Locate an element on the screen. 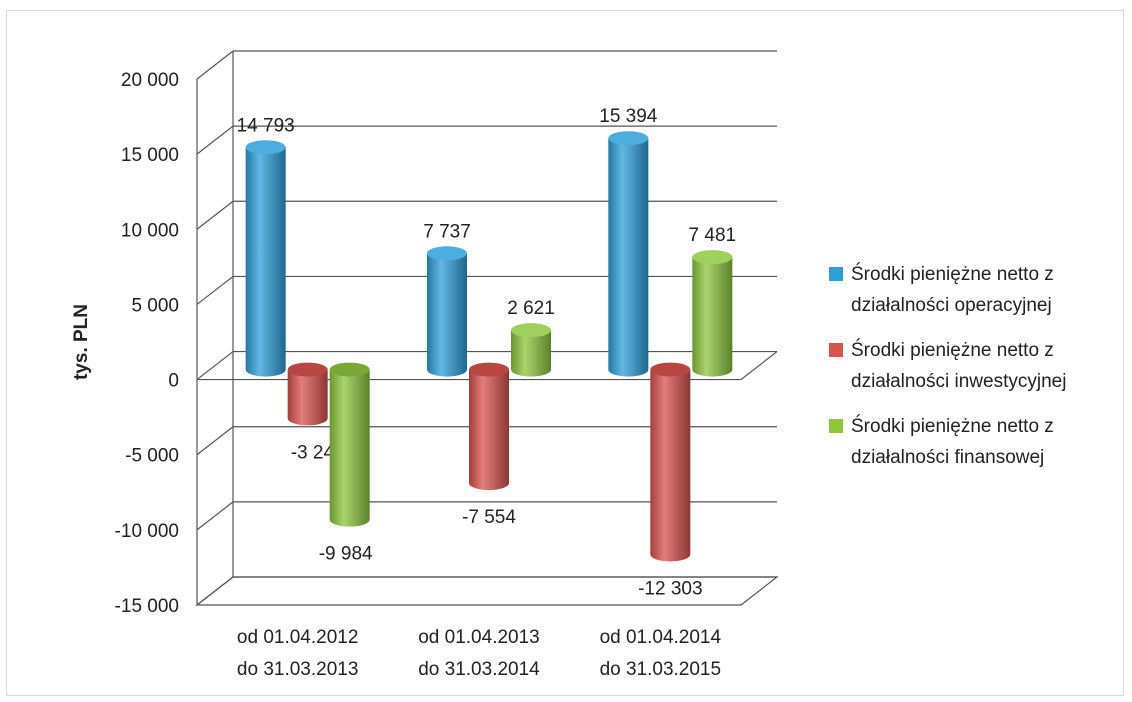  data-label: -9 984 is located at coordinates (346, 554).